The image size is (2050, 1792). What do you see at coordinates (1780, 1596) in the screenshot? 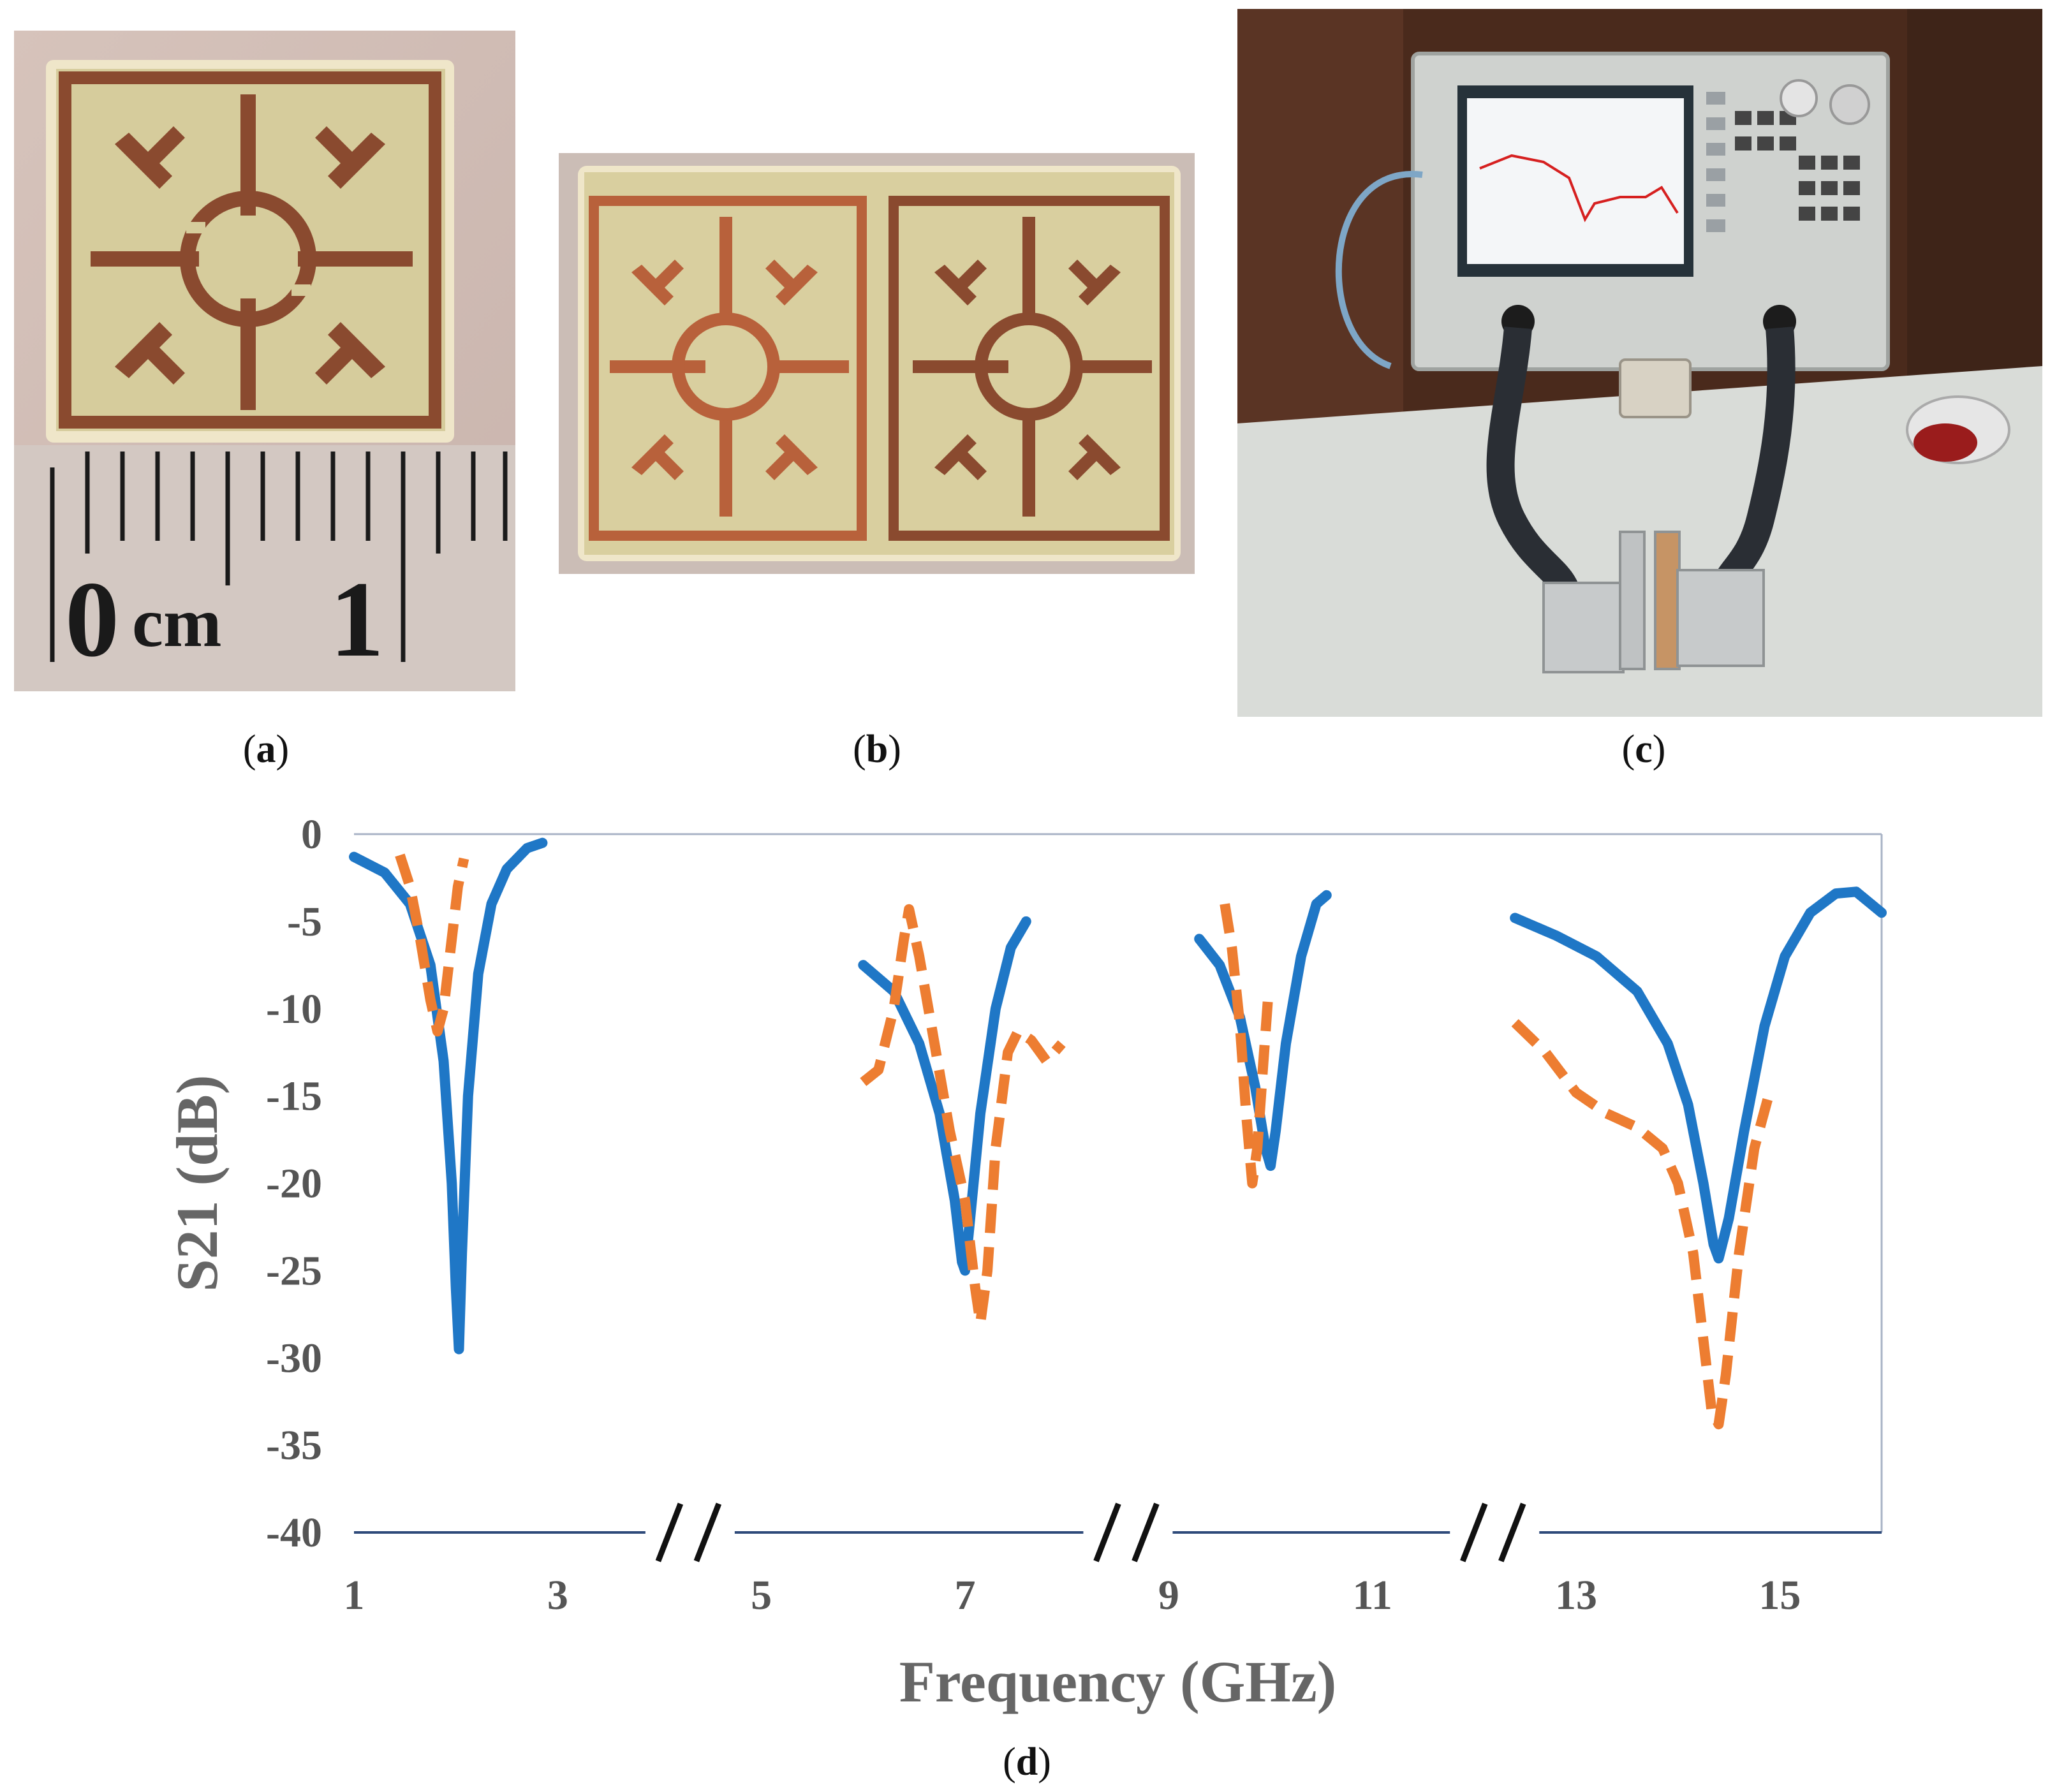
I see `x-tick-label: 15` at bounding box center [1780, 1596].